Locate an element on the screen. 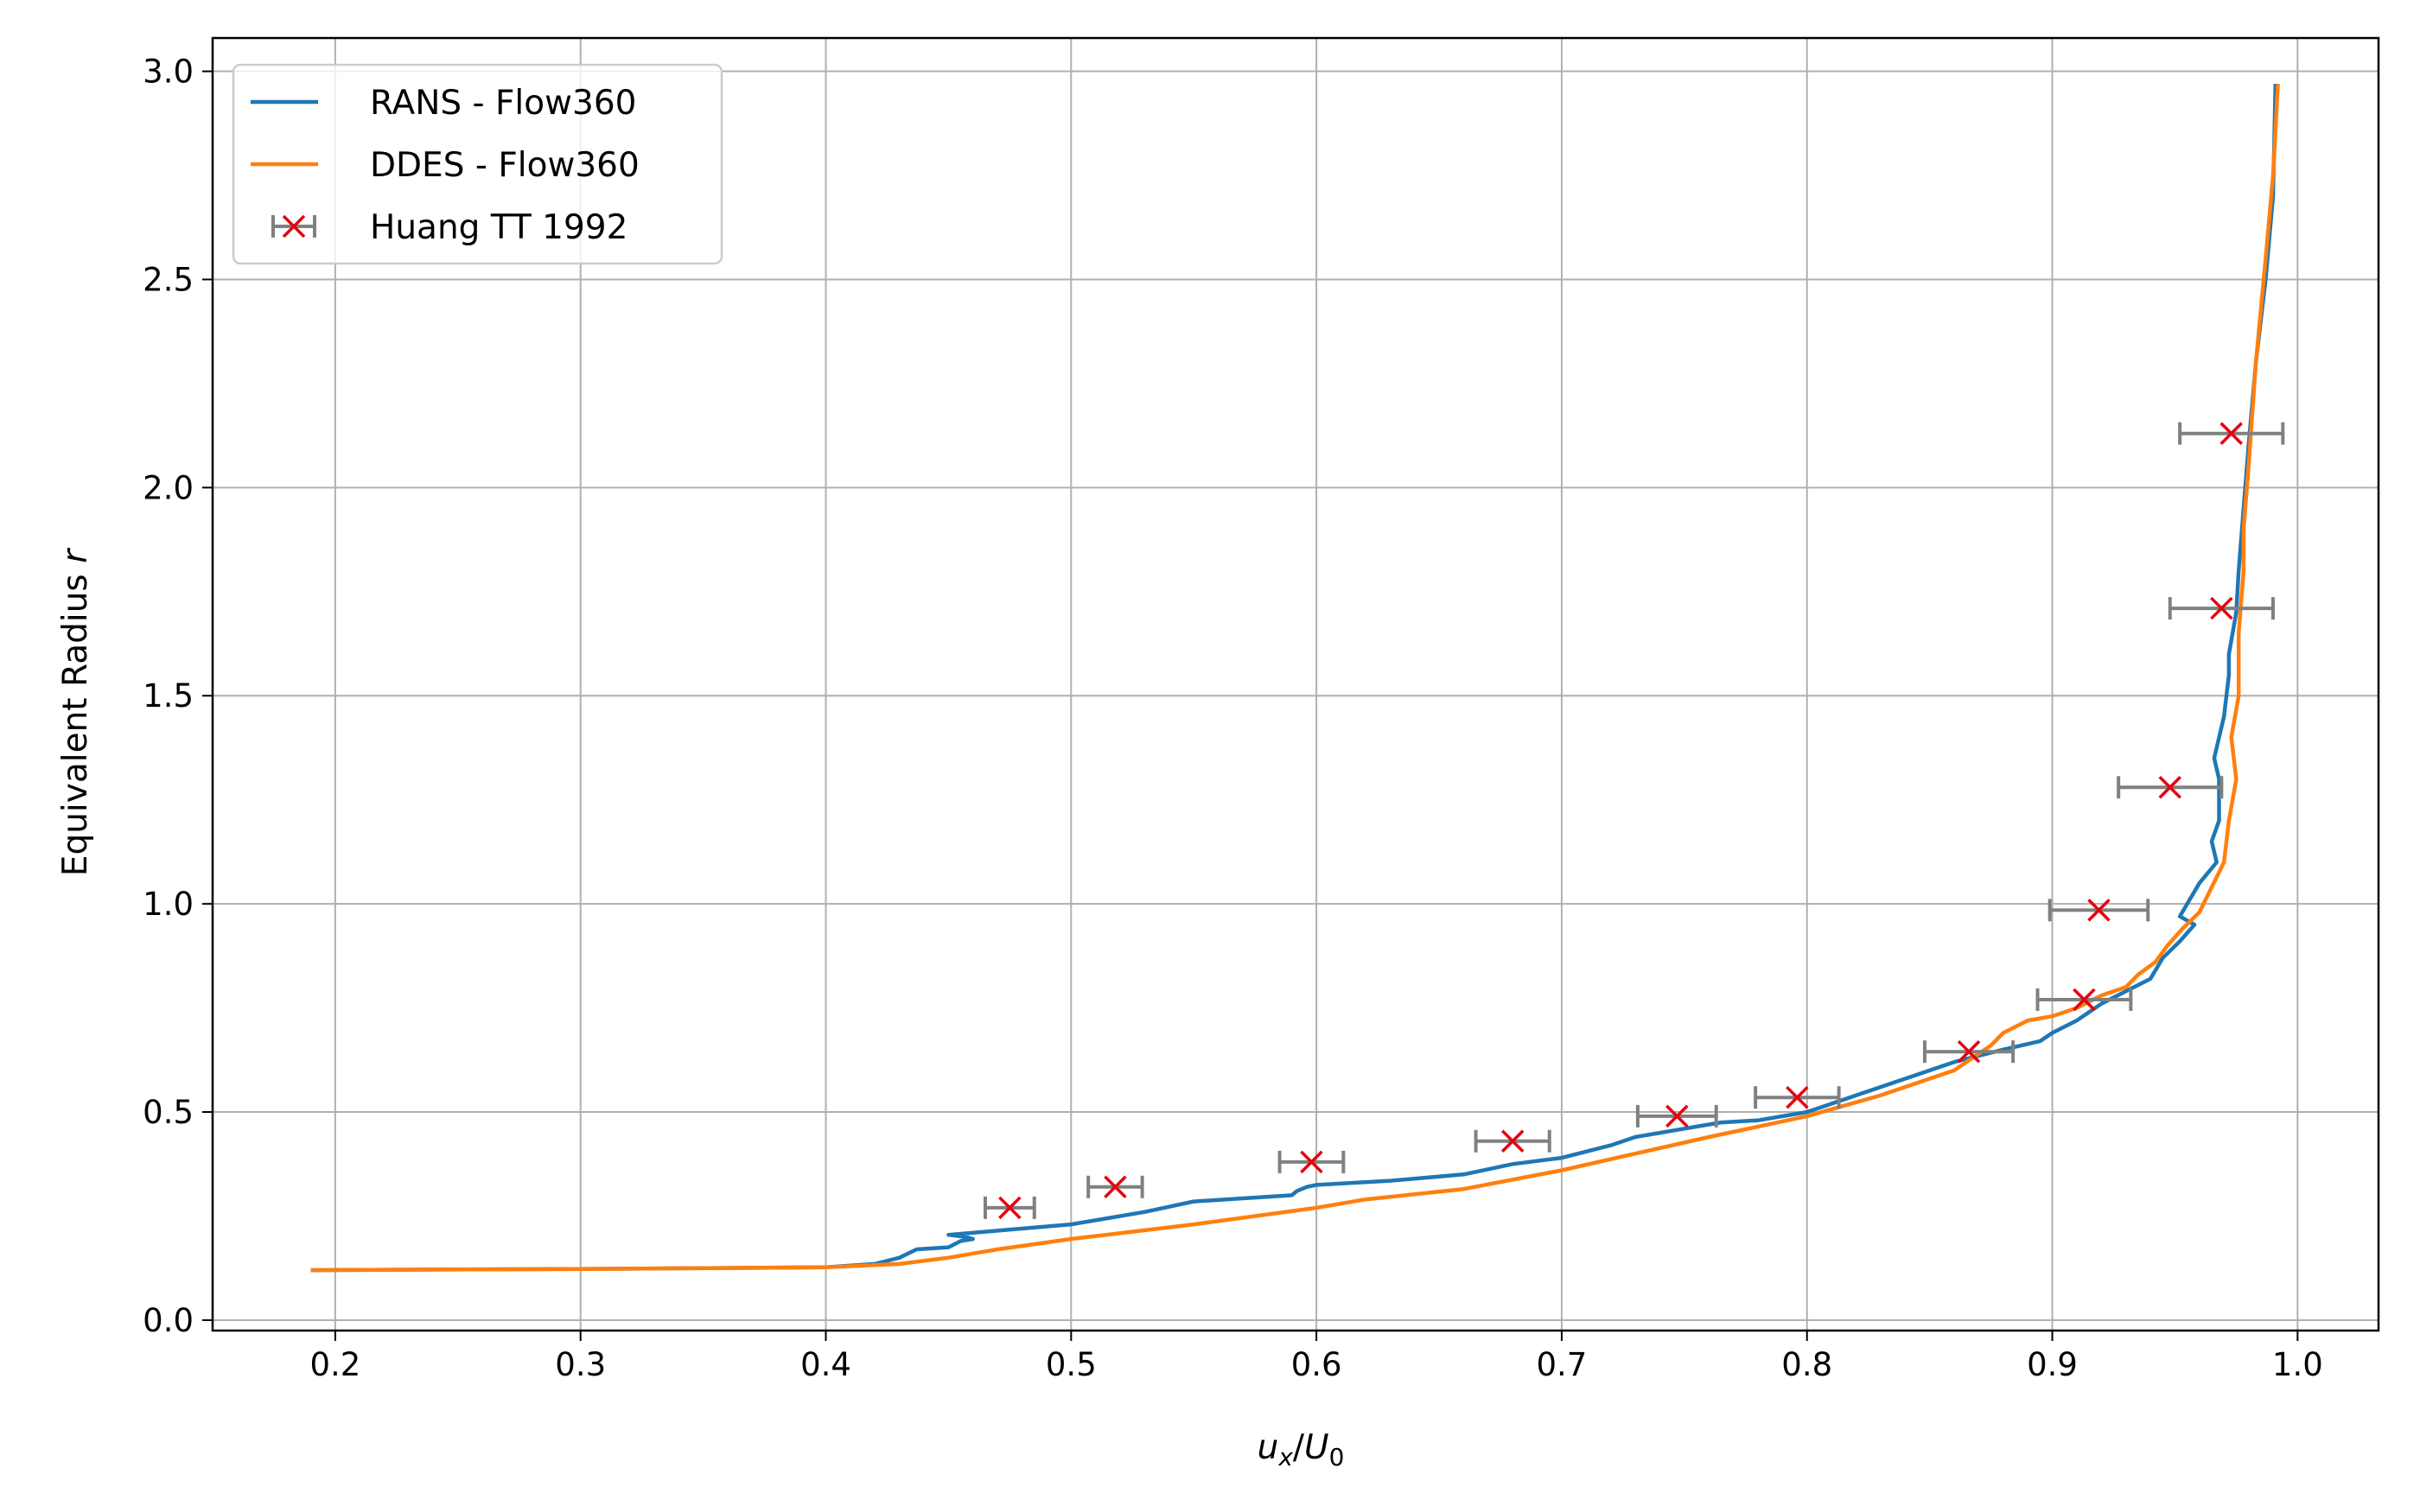 The height and width of the screenshot is (1512, 2420). x-label-sub-0: 0 is located at coordinates (1337, 1457).